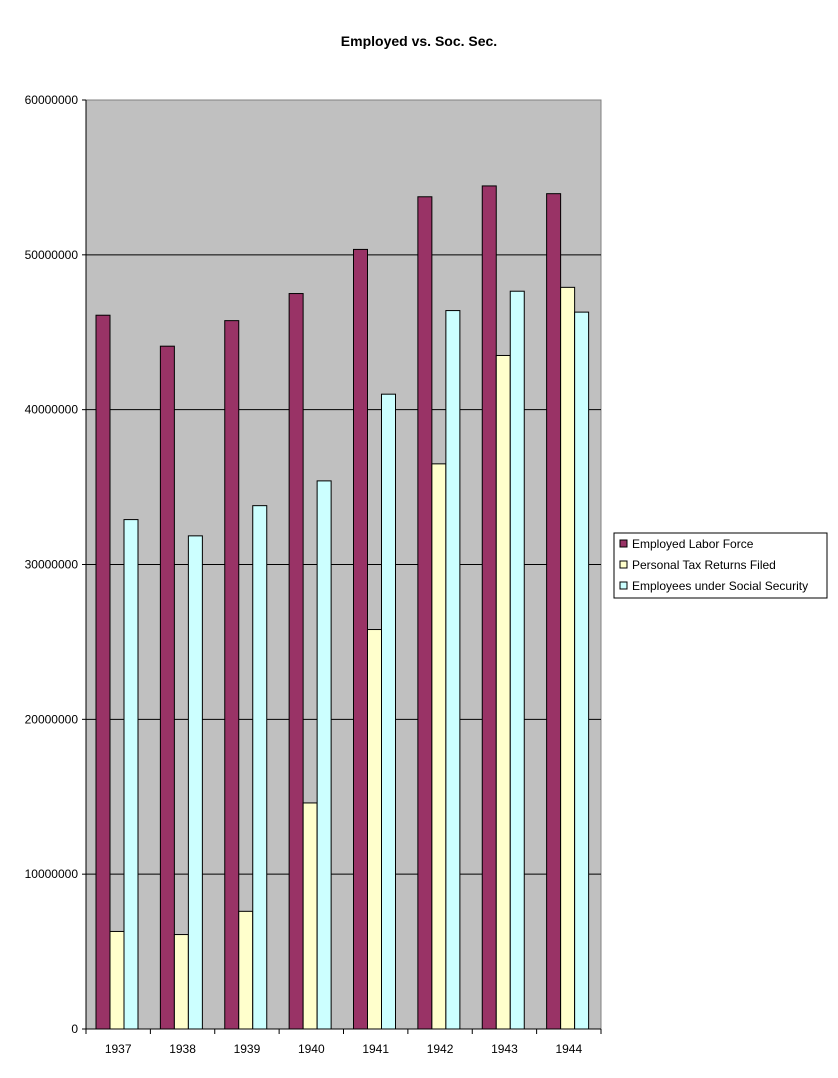  What do you see at coordinates (374, 829) in the screenshot?
I see `bar-personal-tax-returns-filed-1941` at bounding box center [374, 829].